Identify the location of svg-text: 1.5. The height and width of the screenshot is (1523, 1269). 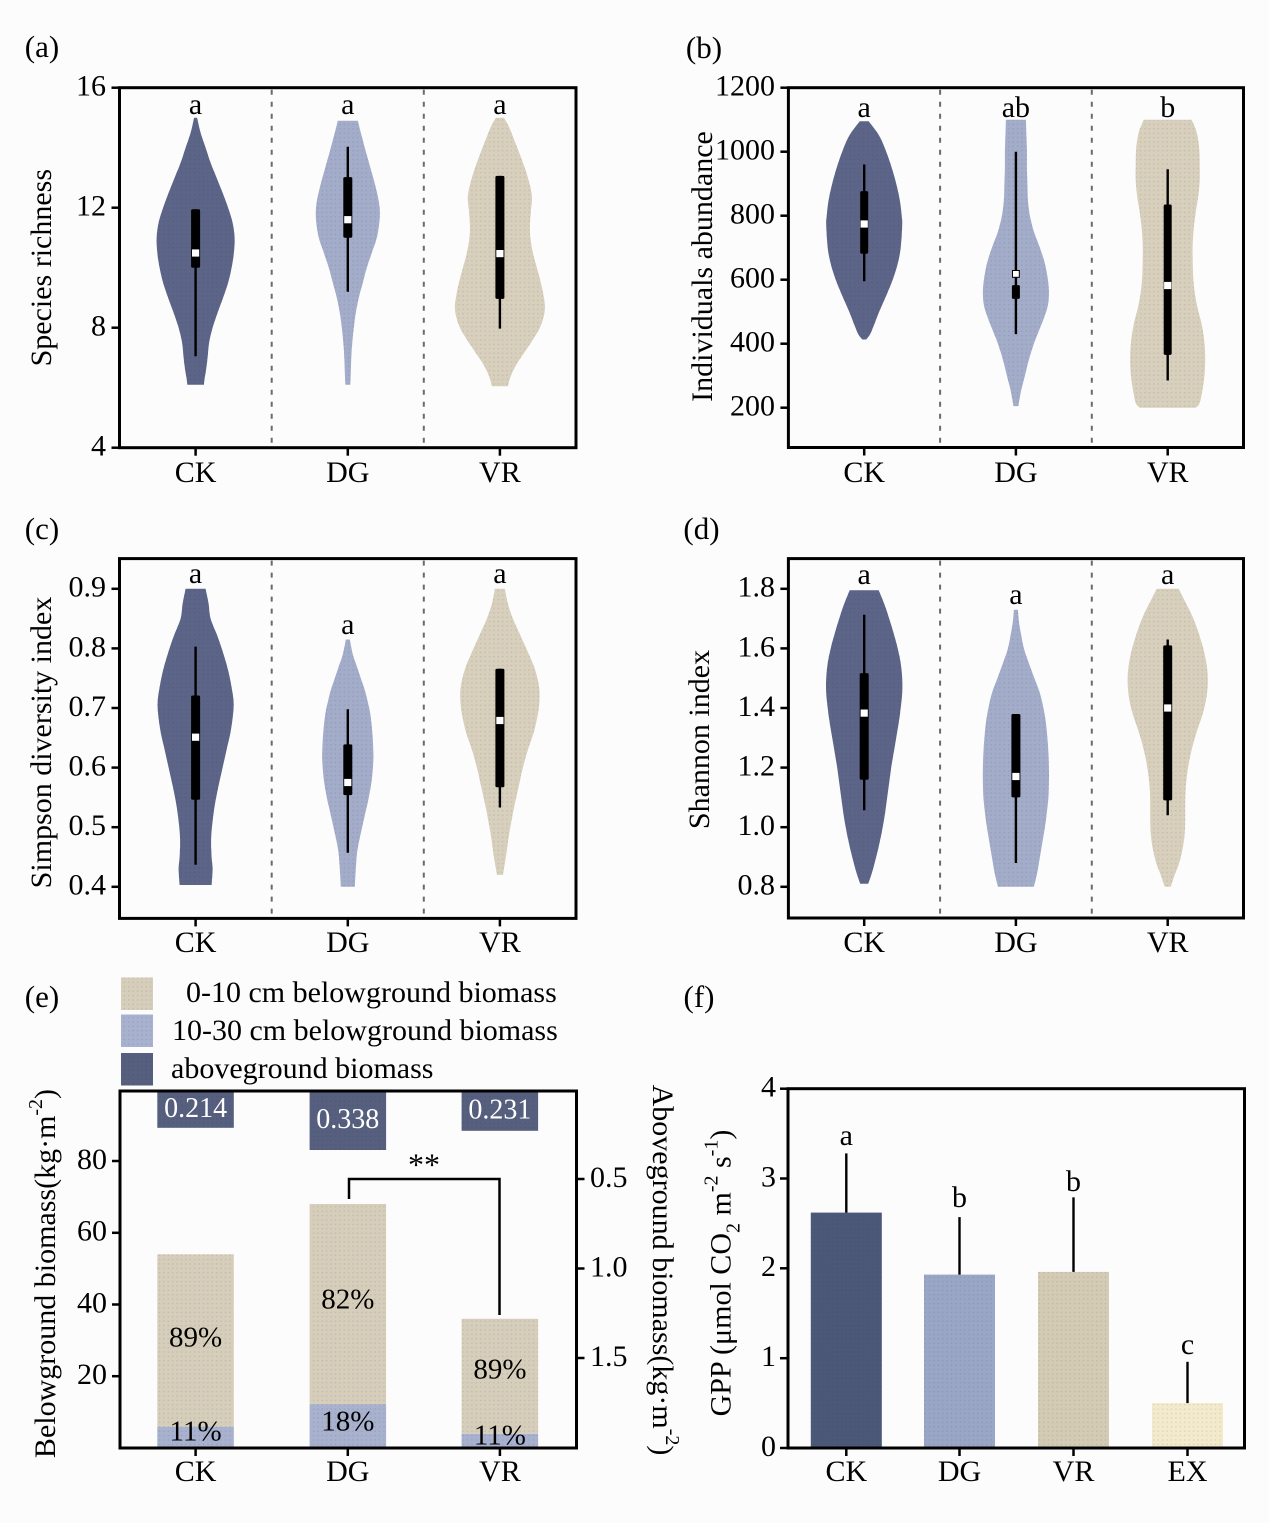
(609, 1356).